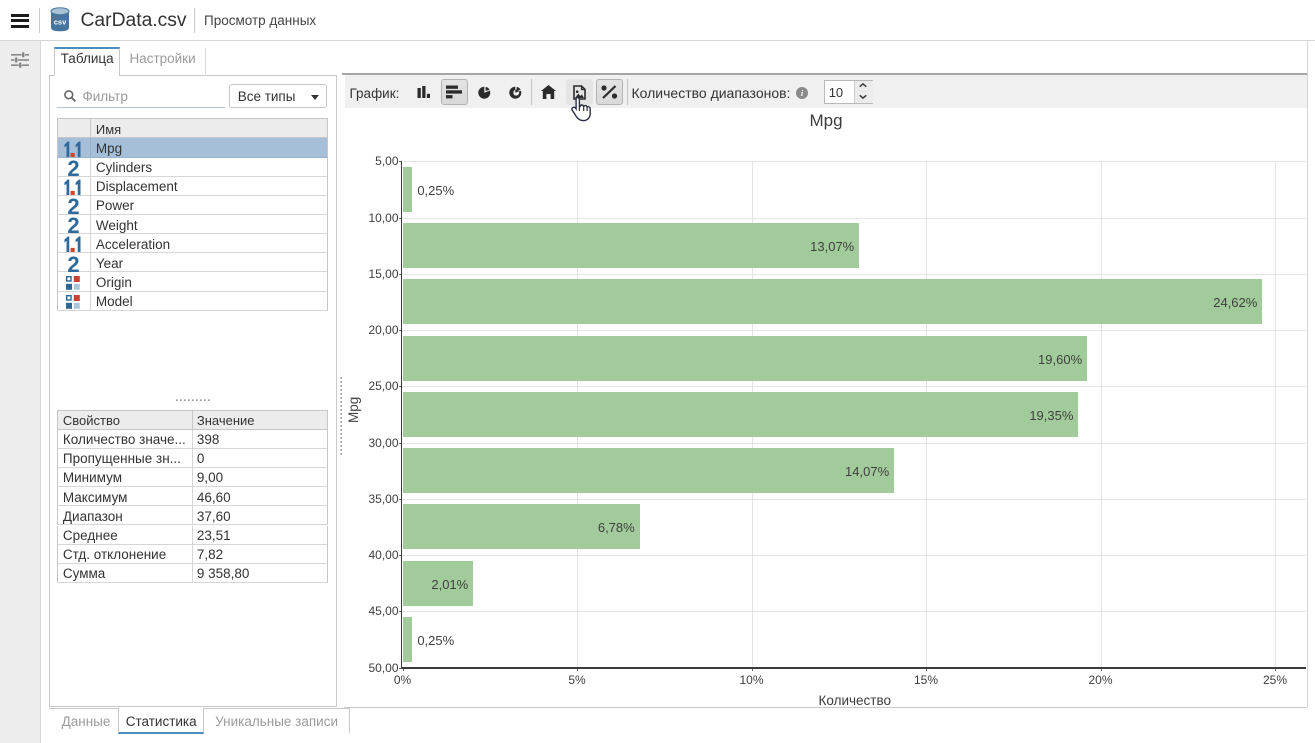 The image size is (1315, 743). Describe the element at coordinates (801, 93) in the screenshot. I see `svg-text: i` at that location.